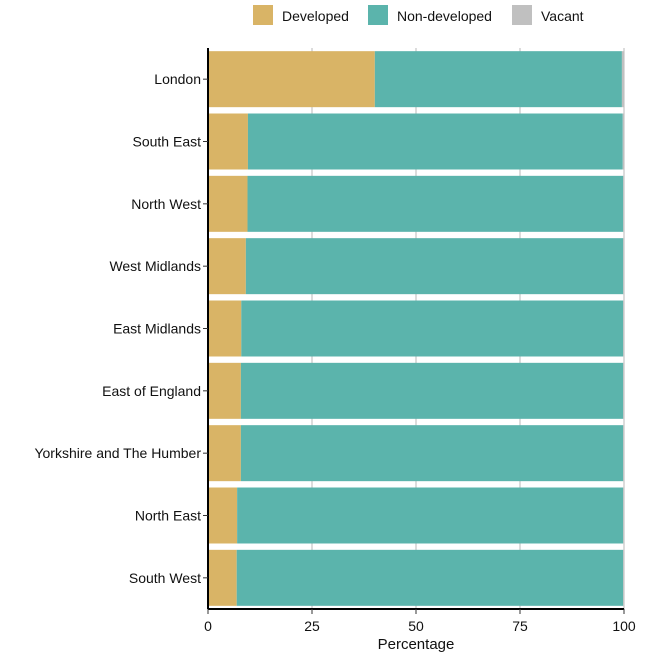 This screenshot has width=656, height=654. I want to click on bar-non-developed-east-of-england, so click(432, 390).